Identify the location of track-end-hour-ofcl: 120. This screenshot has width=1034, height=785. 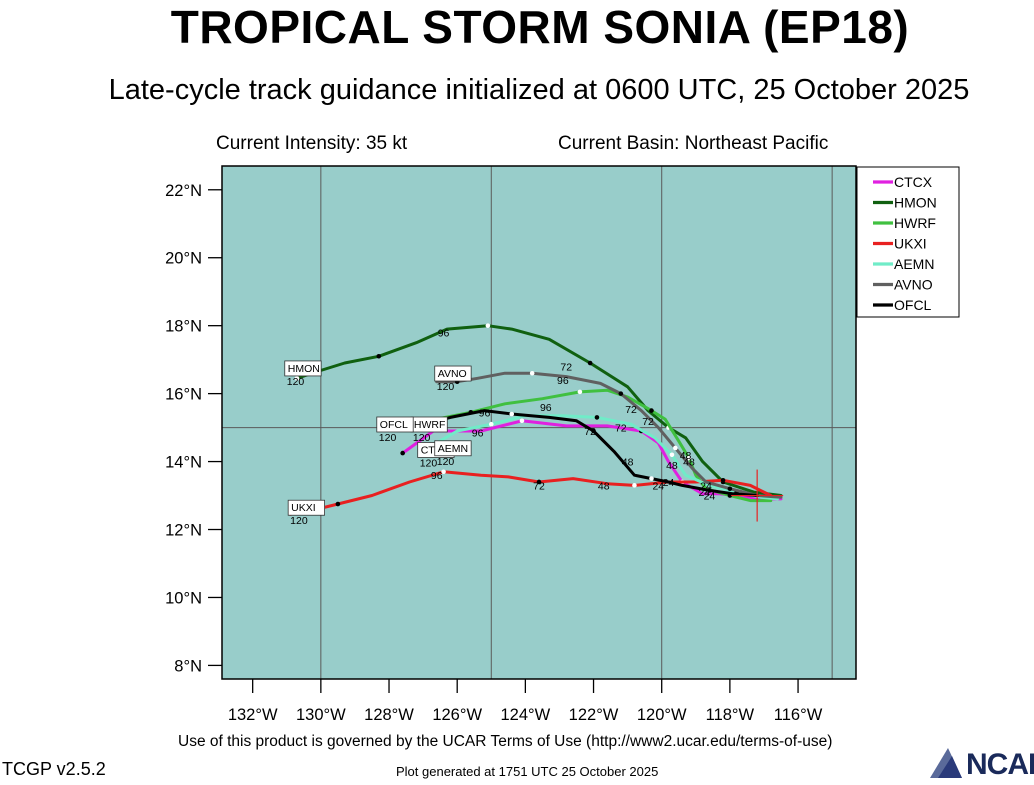
(388, 438).